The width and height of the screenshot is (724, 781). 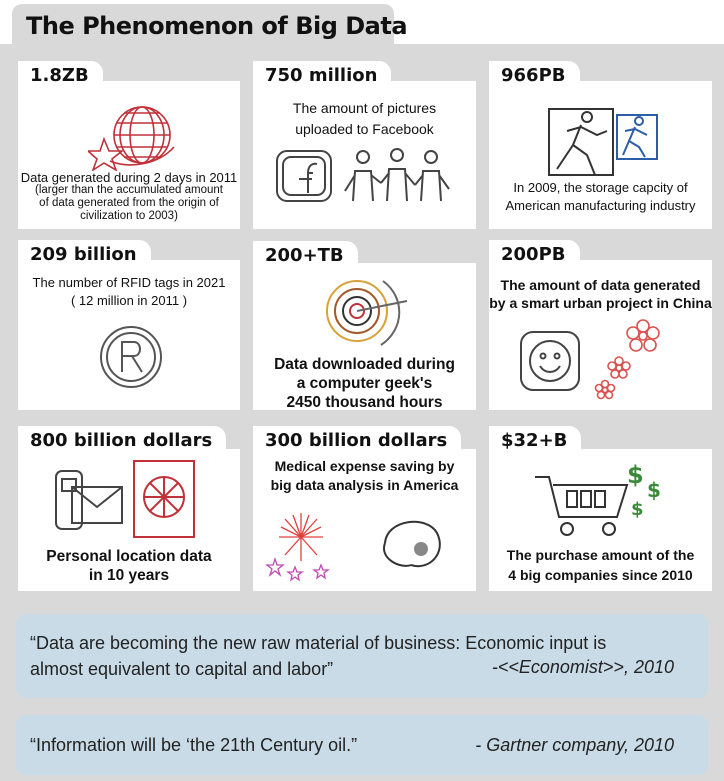 What do you see at coordinates (305, 256) in the screenshot?
I see `stat-value-tag: 200+TB` at bounding box center [305, 256].